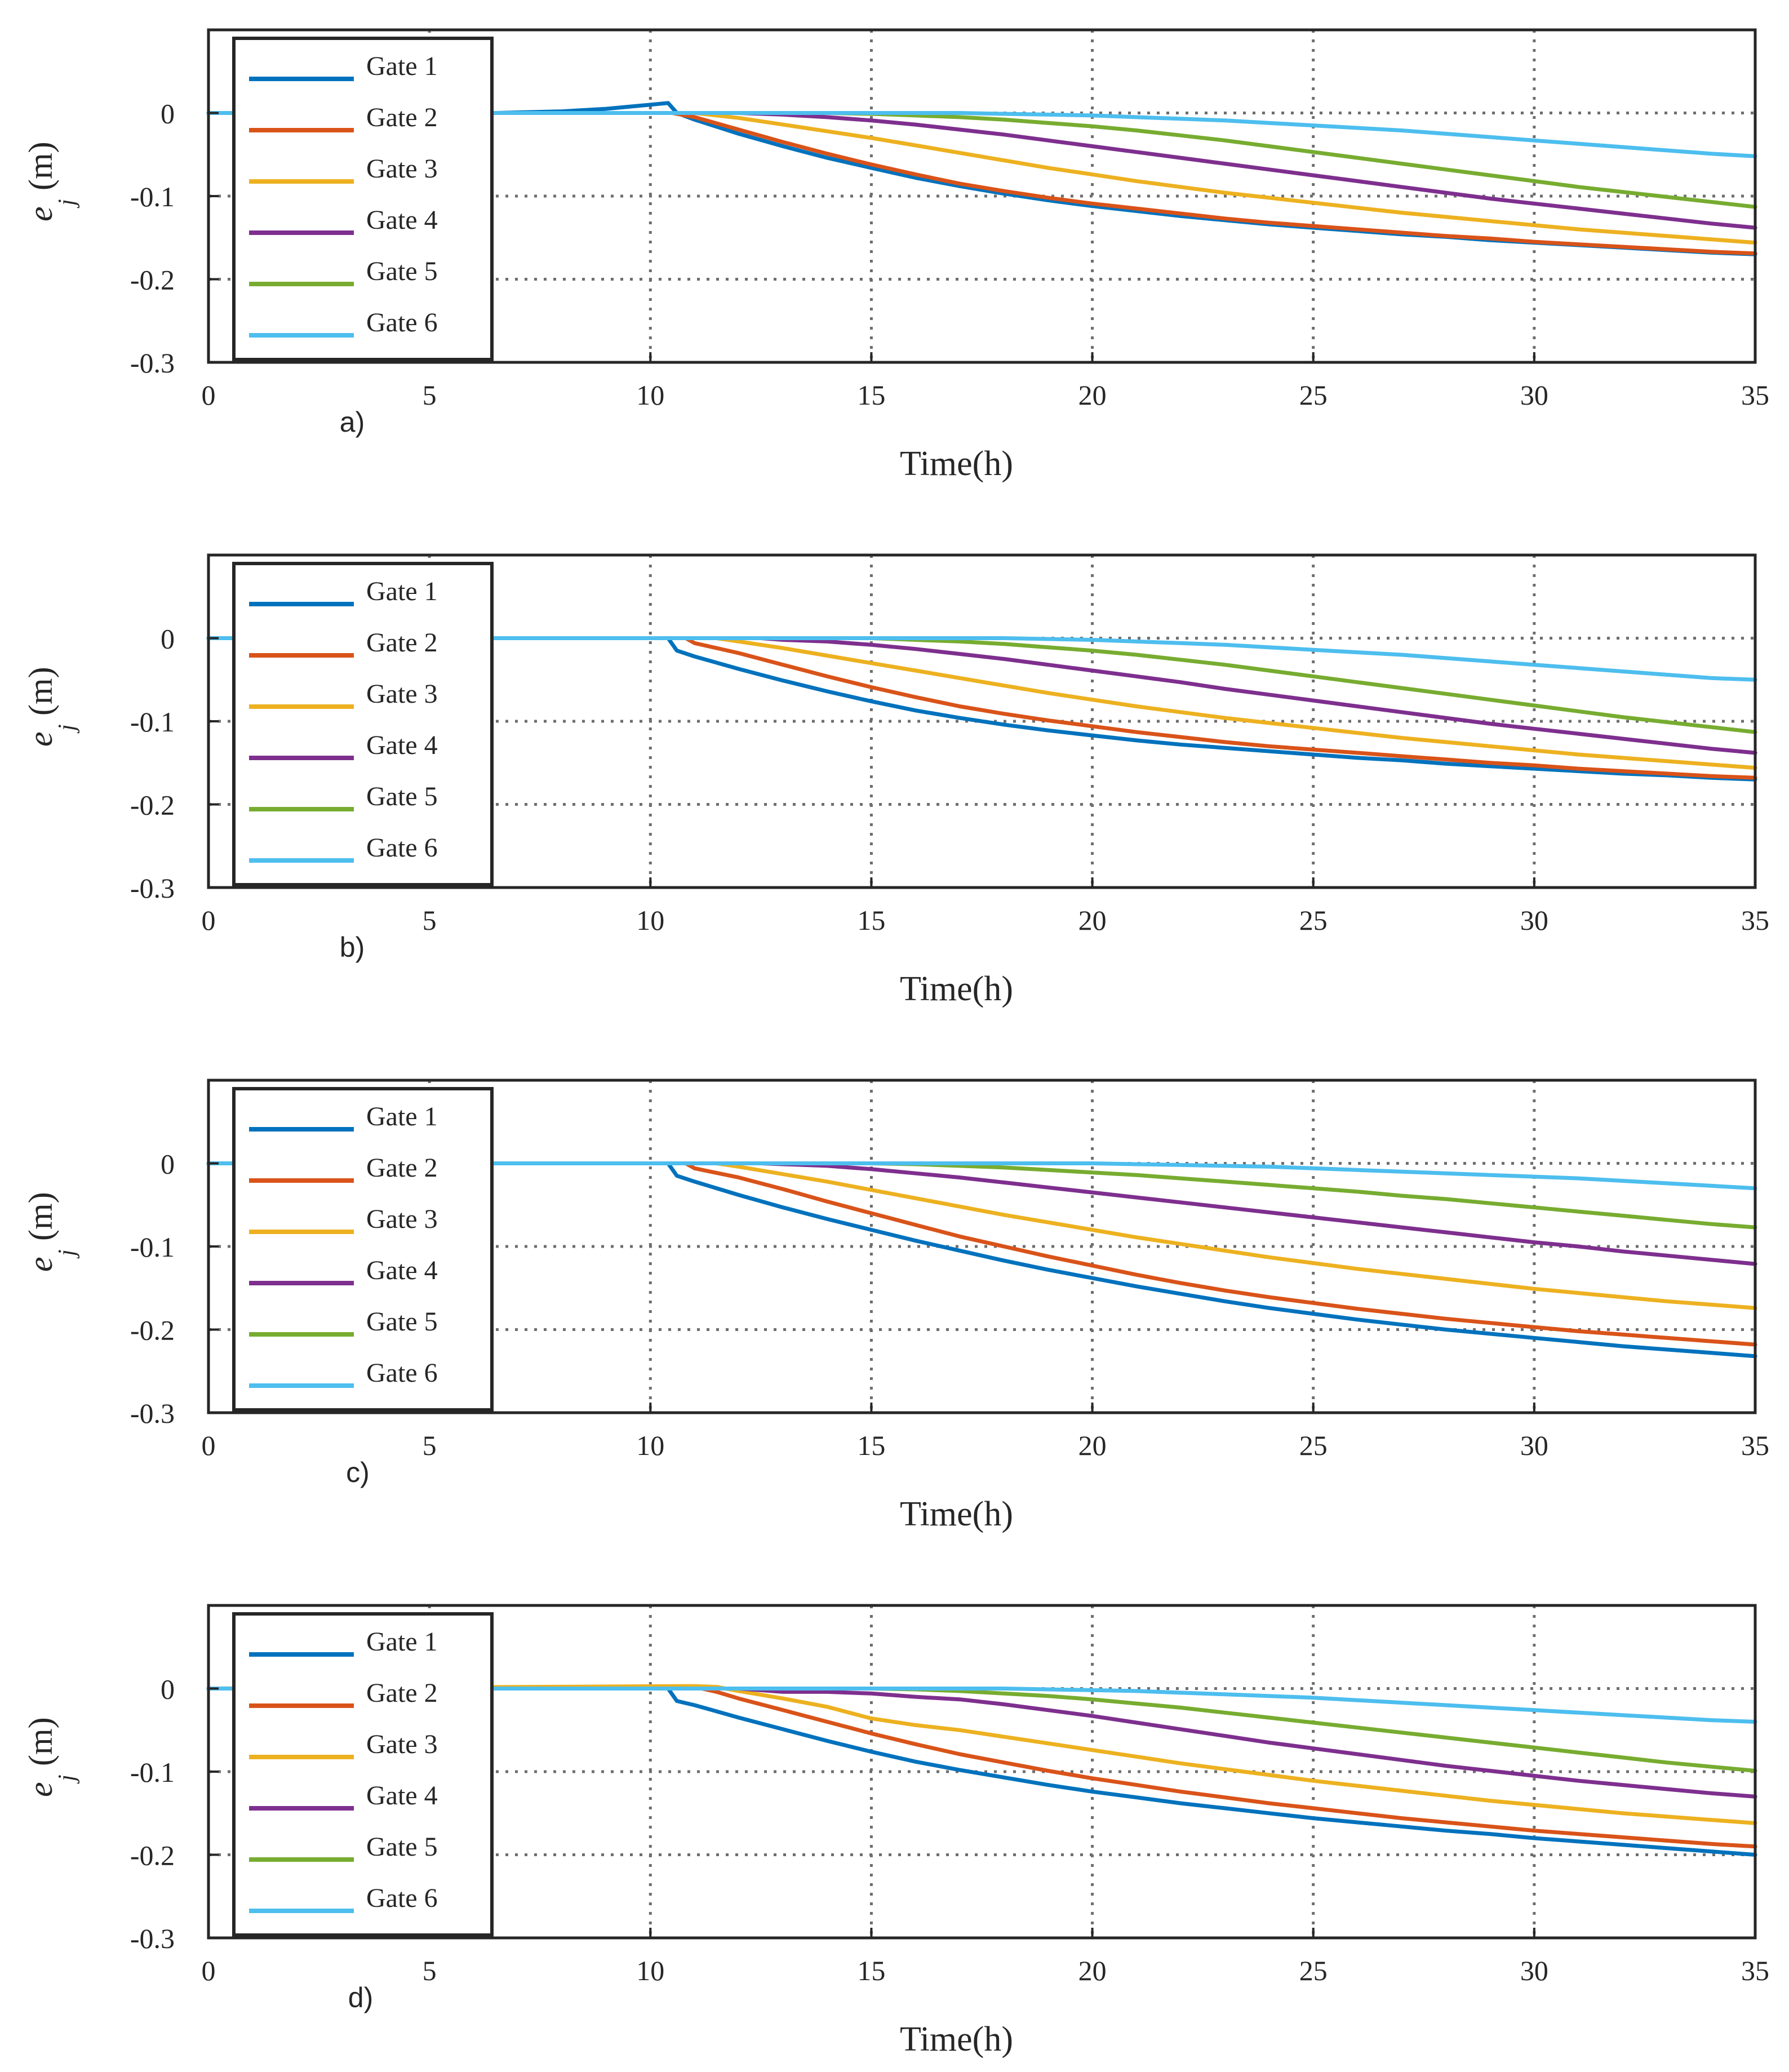 Image resolution: width=1789 pixels, height=2072 pixels. Describe the element at coordinates (363, 199) in the screenshot. I see `legend-box` at that location.